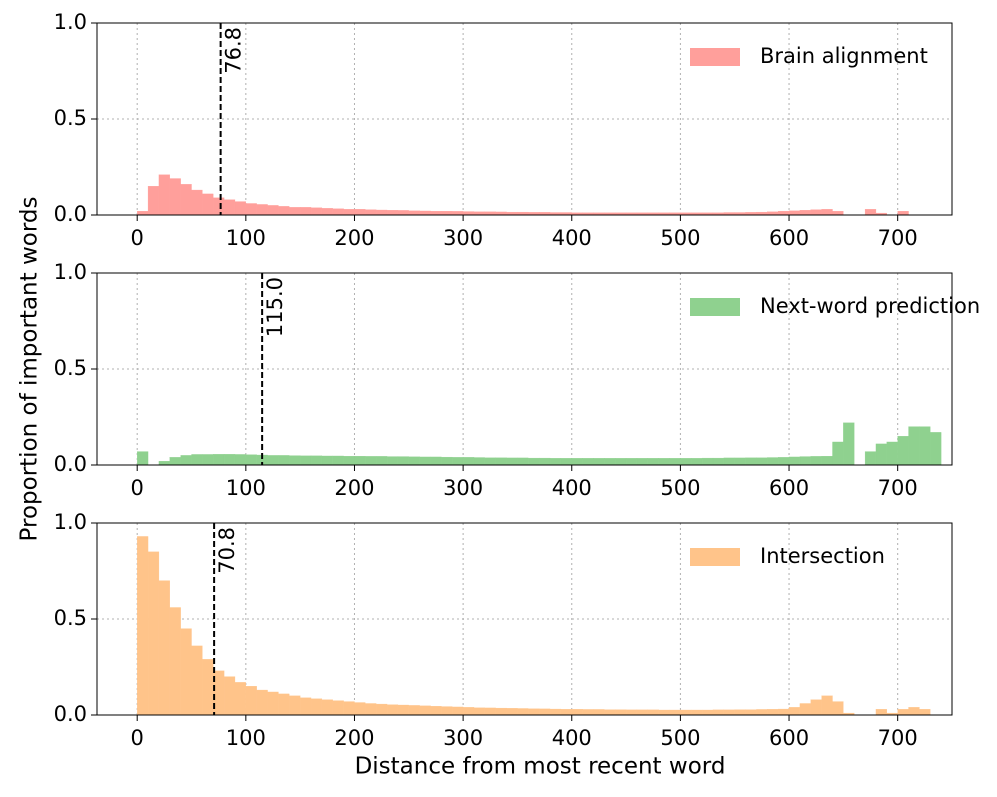  I want to click on x-tick-label: 600, so click(789, 488).